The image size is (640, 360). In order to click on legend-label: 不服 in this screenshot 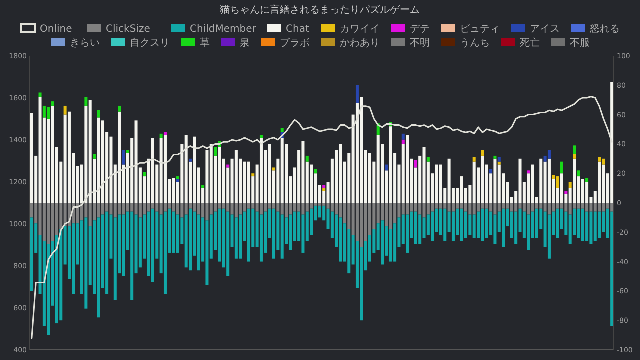, I will do `click(580, 43)`.